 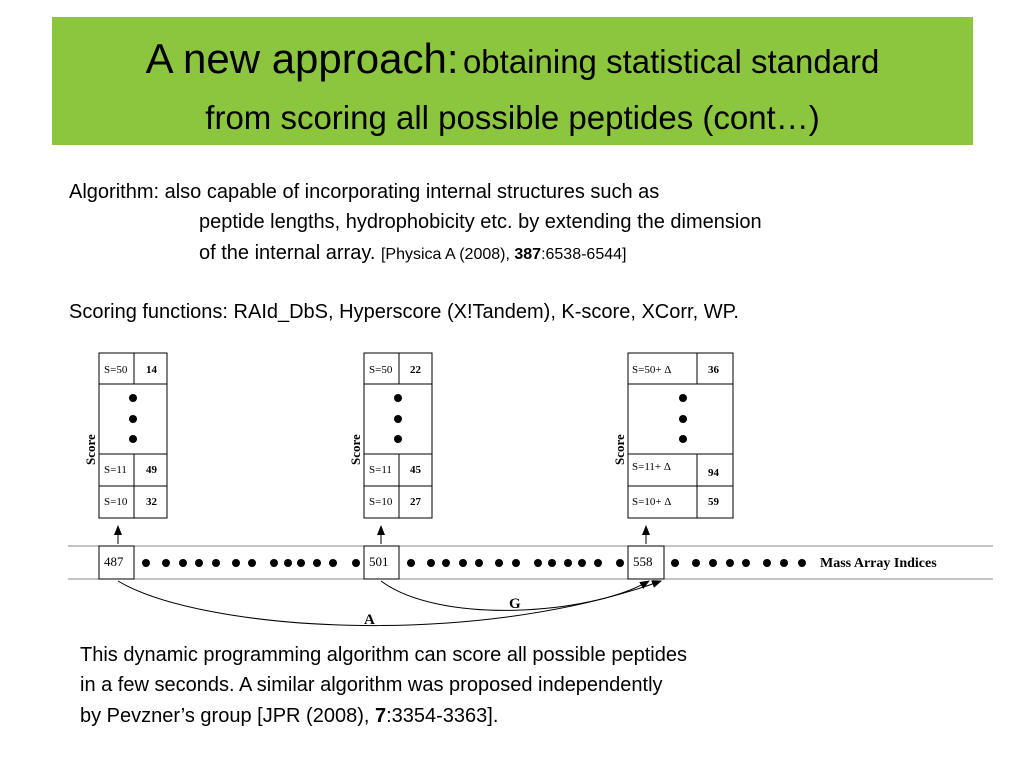 I want to click on box2-bottom-value: 27, so click(x=416, y=502).